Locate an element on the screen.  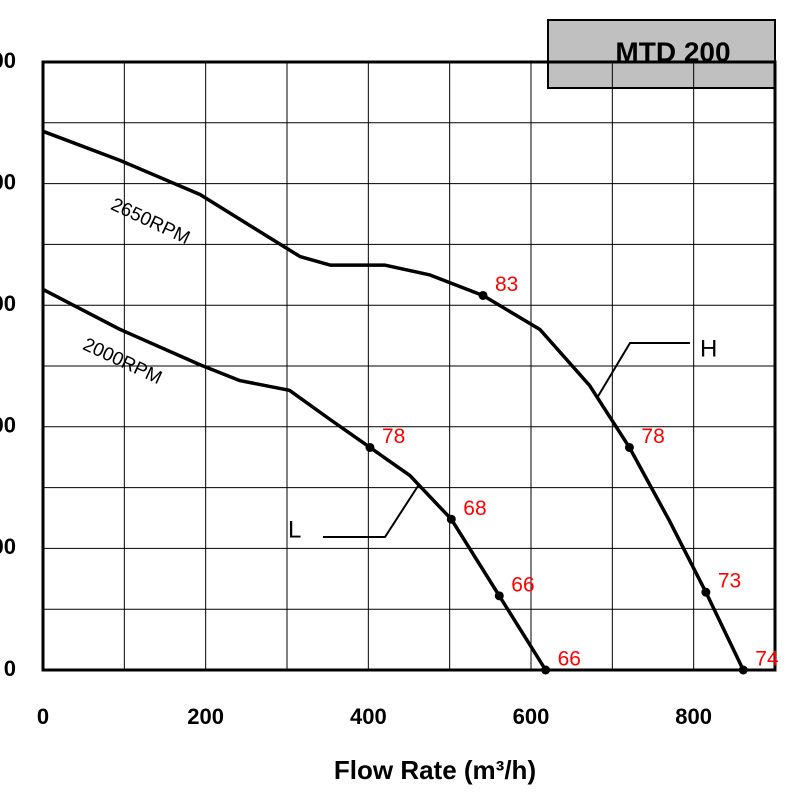
x-axis-label: Flow Rate (m³/h) is located at coordinates (435, 770).